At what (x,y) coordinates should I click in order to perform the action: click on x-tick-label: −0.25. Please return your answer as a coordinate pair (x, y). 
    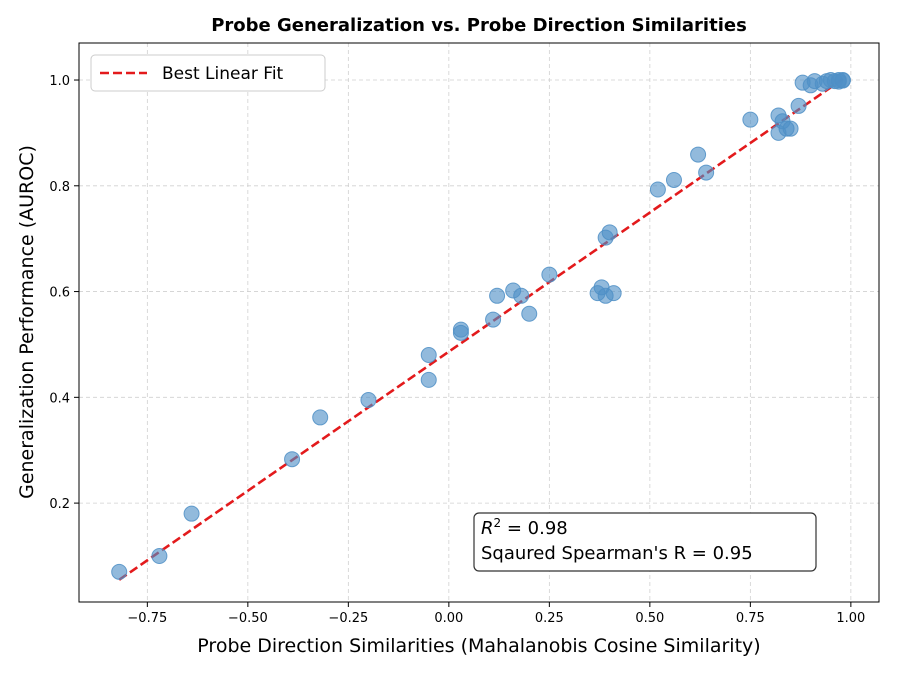
    Looking at the image, I should click on (348, 618).